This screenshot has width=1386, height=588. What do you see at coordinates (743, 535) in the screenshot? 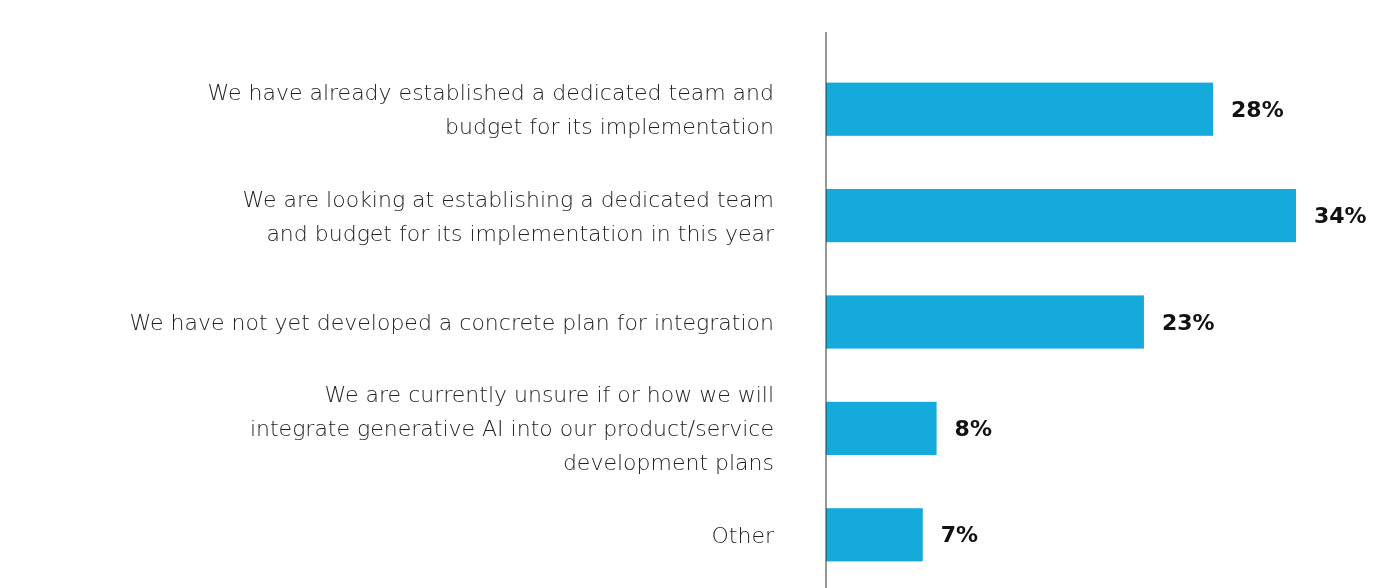
I see `y-tick-label: Other` at bounding box center [743, 535].